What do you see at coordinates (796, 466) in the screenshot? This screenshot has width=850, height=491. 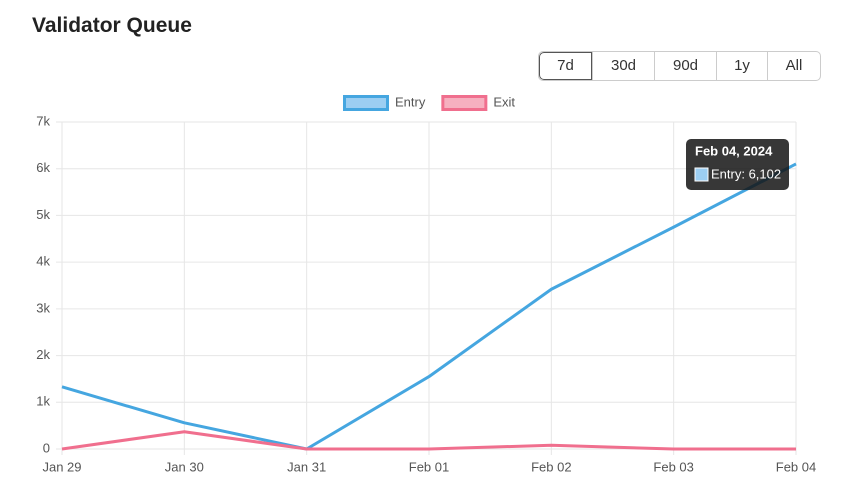 I see `x-tick-label: Feb 04` at bounding box center [796, 466].